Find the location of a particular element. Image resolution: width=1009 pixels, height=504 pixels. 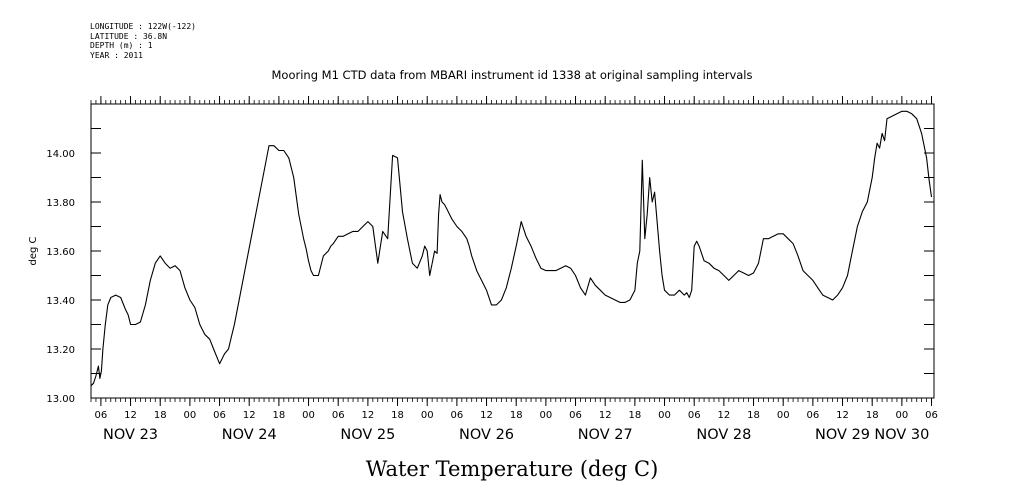

meta-year: YEAR : 2011 is located at coordinates (116, 55).